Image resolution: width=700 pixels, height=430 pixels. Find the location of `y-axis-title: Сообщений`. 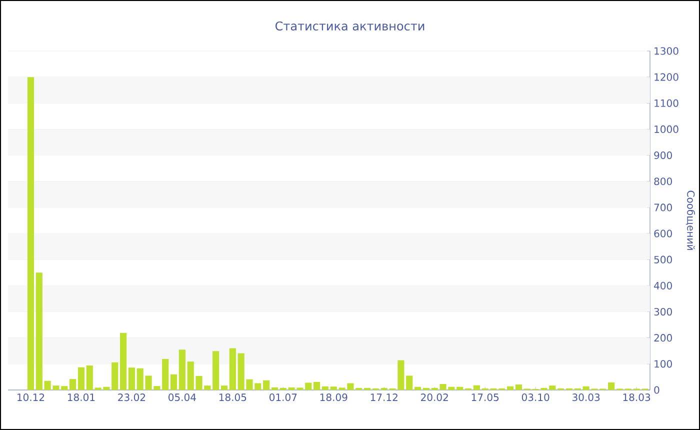

y-axis-title: Сообщений is located at coordinates (691, 220).